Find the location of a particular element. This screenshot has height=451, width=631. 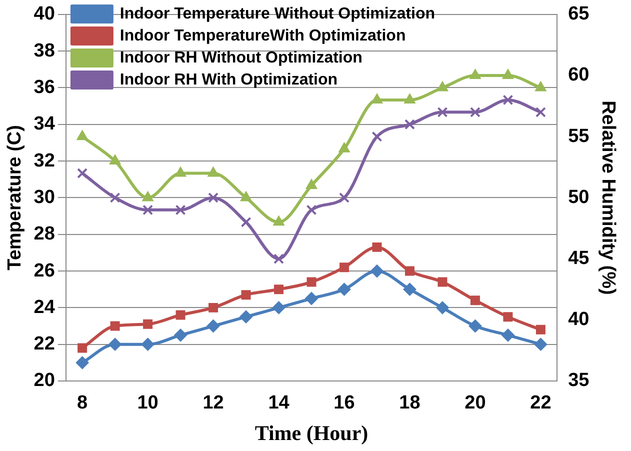

x-tick-label: 8 is located at coordinates (82, 403).